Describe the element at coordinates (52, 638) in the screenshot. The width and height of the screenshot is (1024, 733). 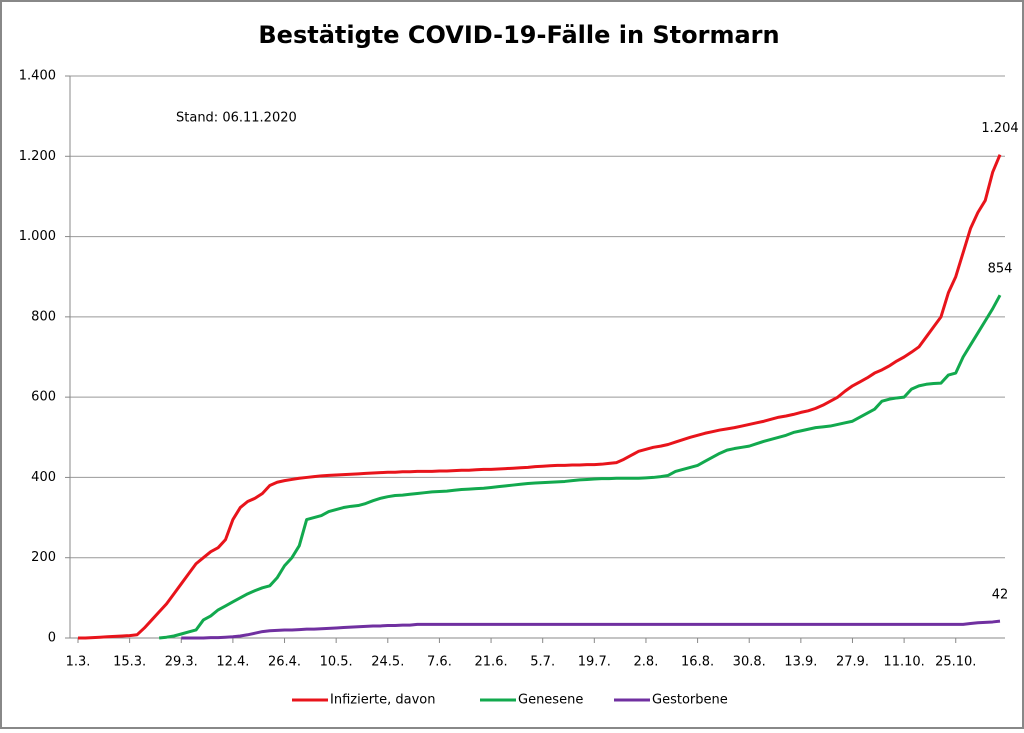
I see `y-tick-label: 0` at that location.